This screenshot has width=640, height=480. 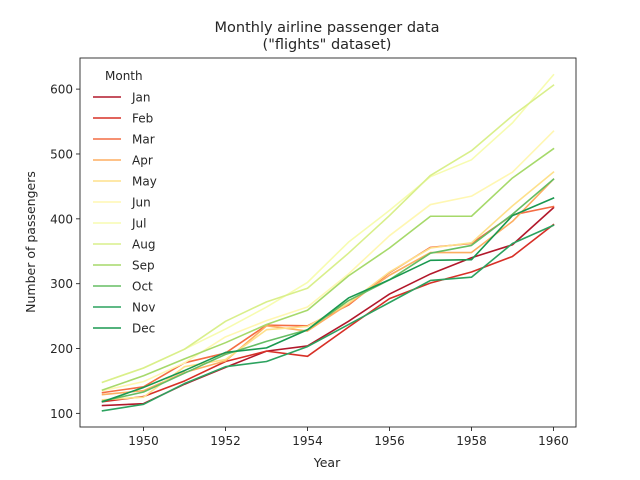 I want to click on legend-entry-jan: Jan, so click(x=141, y=98).